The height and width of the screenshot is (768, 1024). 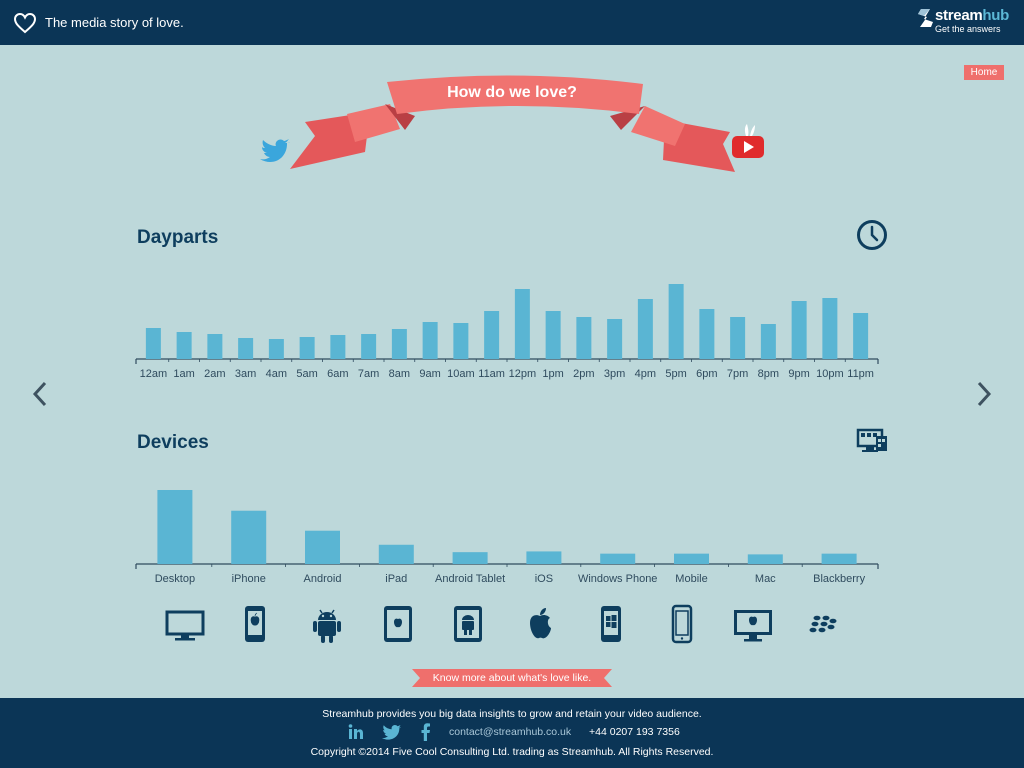 I want to click on tick-label: Windows Phone, so click(x=618, y=579).